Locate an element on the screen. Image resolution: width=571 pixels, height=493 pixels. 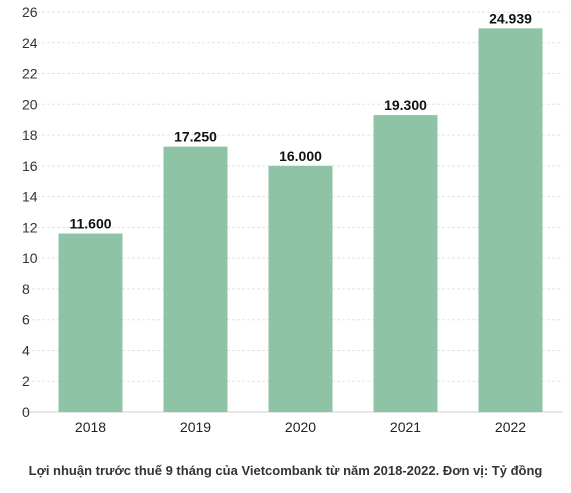
x-tick-label-2020: 2020 is located at coordinates (300, 427).